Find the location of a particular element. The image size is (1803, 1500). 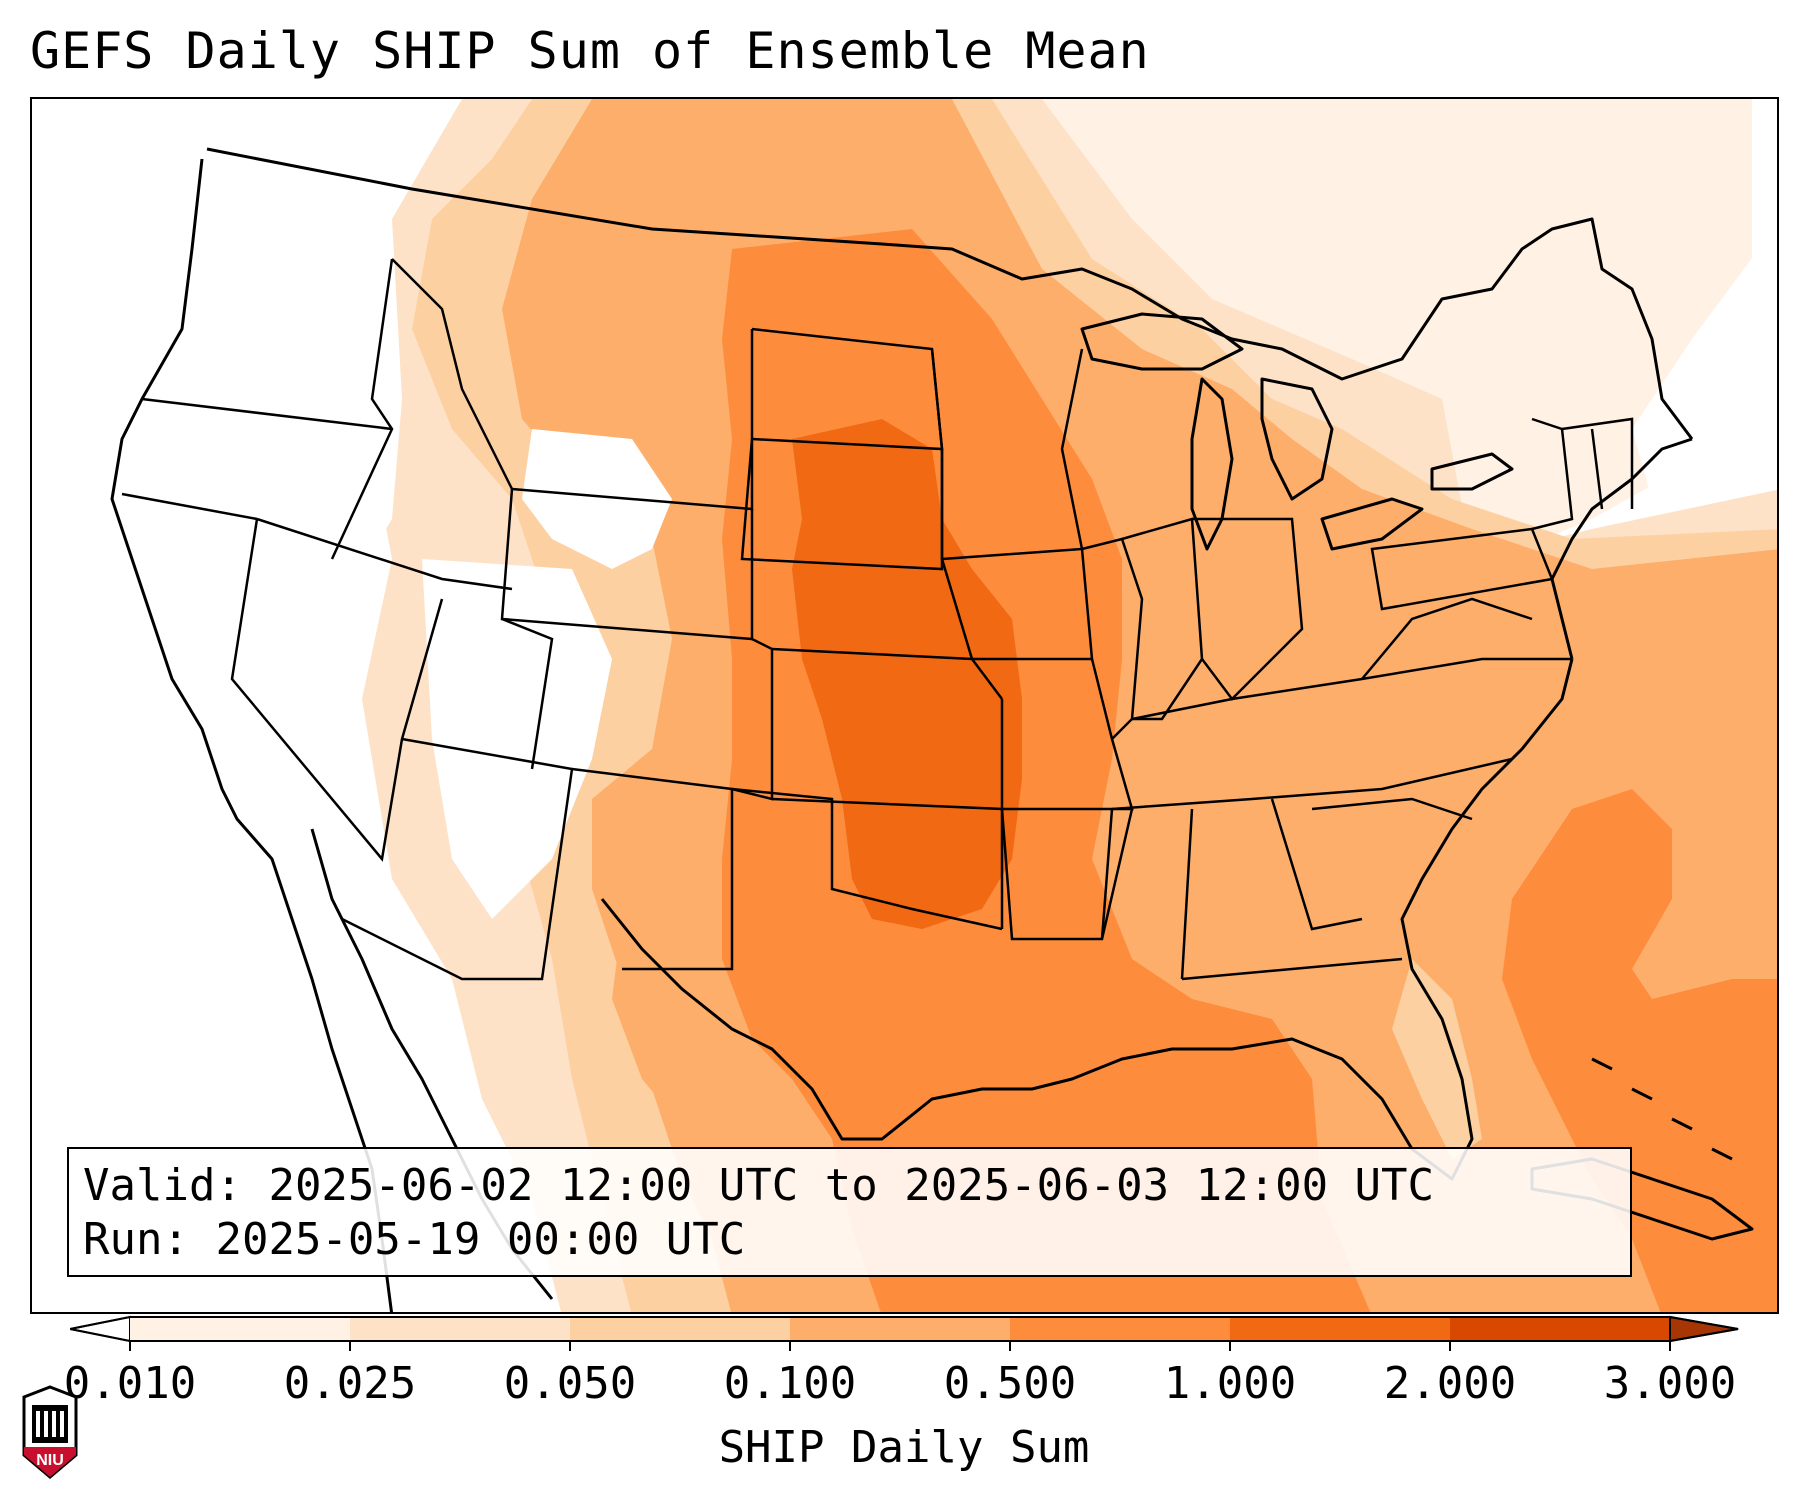

lake-erie is located at coordinates (1372, 524).